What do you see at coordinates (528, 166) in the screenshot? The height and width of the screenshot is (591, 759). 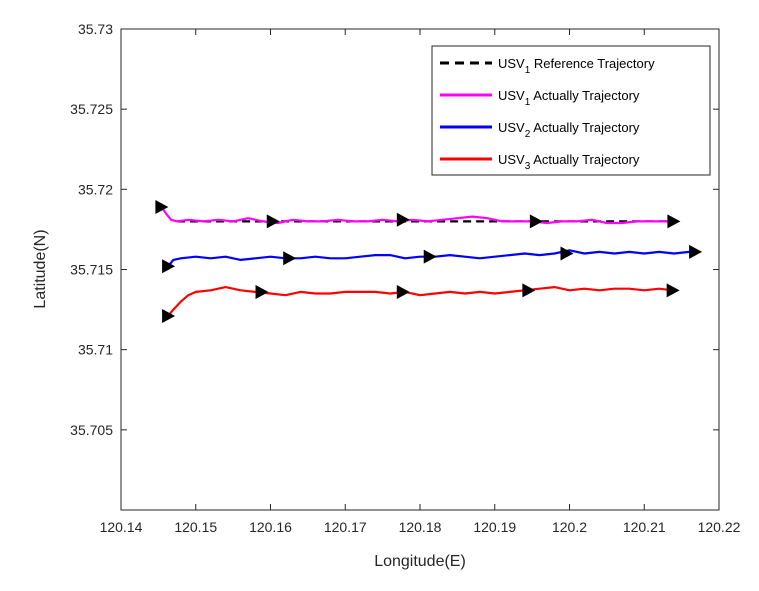 I see `legend-subscript: 3` at bounding box center [528, 166].